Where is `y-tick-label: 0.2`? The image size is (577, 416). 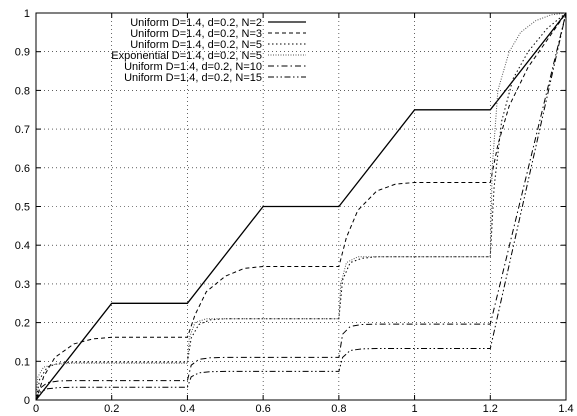
y-tick-label: 0.2 is located at coordinates (22, 324).